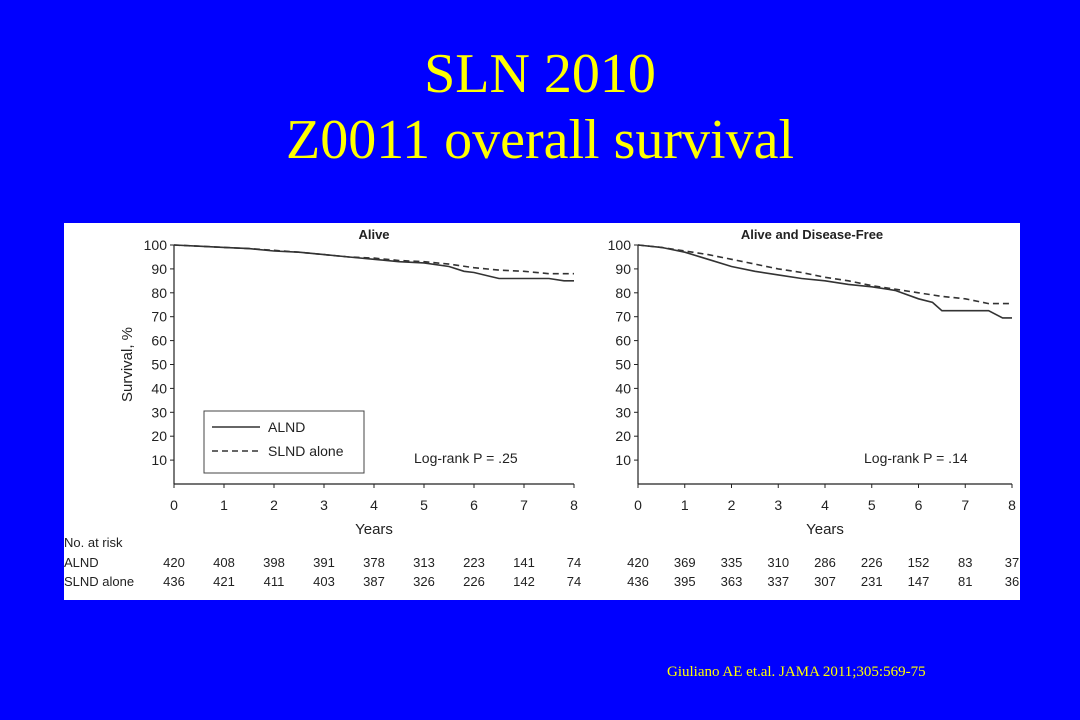 Image resolution: width=1080 pixels, height=720 pixels. I want to click on panel1-risk-value: 420, so click(174, 562).